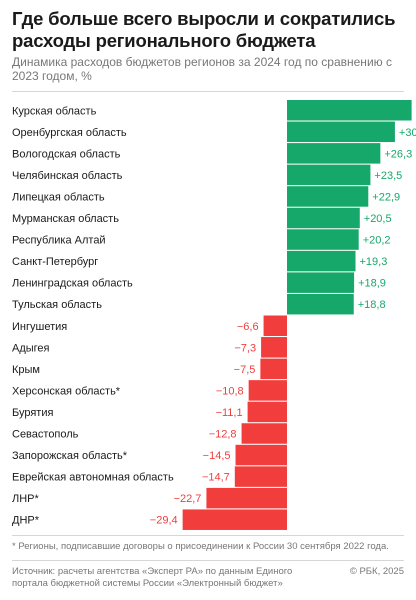  I want to click on category-label: Ленинградская область, so click(72, 284).